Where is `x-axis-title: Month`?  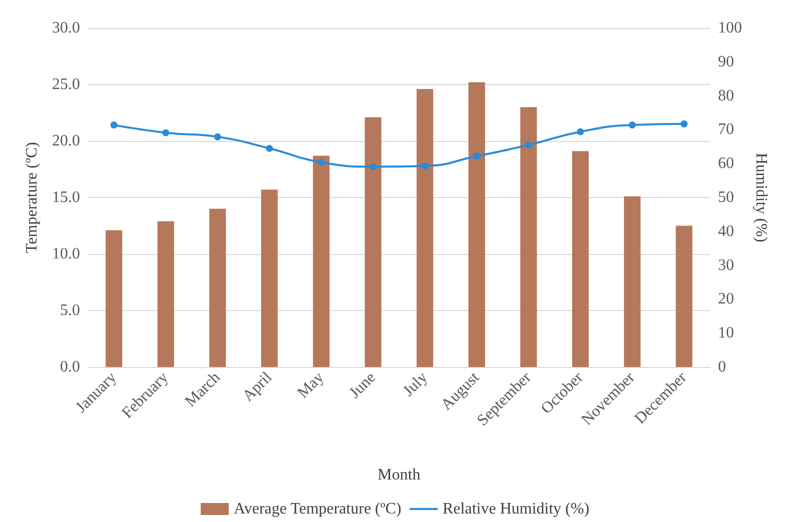 x-axis-title: Month is located at coordinates (399, 475).